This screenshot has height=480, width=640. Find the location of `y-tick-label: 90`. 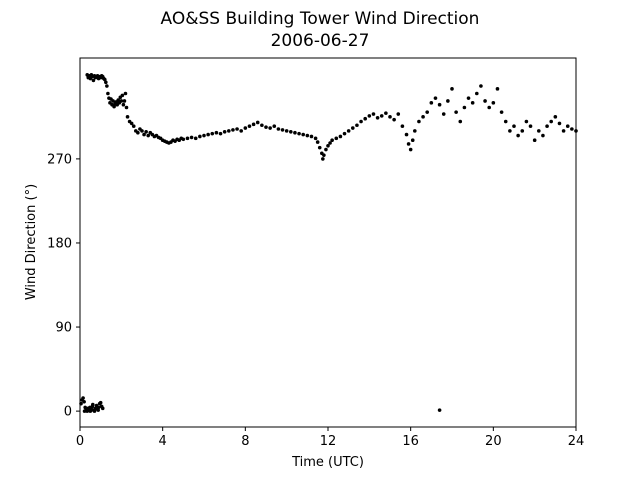

y-tick-label: 90 is located at coordinates (63, 328).